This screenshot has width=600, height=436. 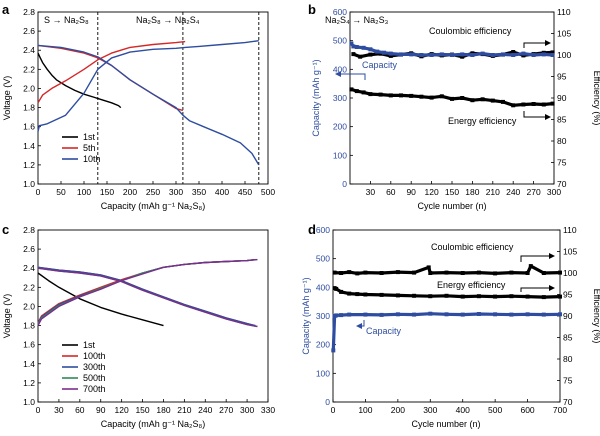 What do you see at coordinates (452, 74) in the screenshot?
I see `panel-b-points` at bounding box center [452, 74].